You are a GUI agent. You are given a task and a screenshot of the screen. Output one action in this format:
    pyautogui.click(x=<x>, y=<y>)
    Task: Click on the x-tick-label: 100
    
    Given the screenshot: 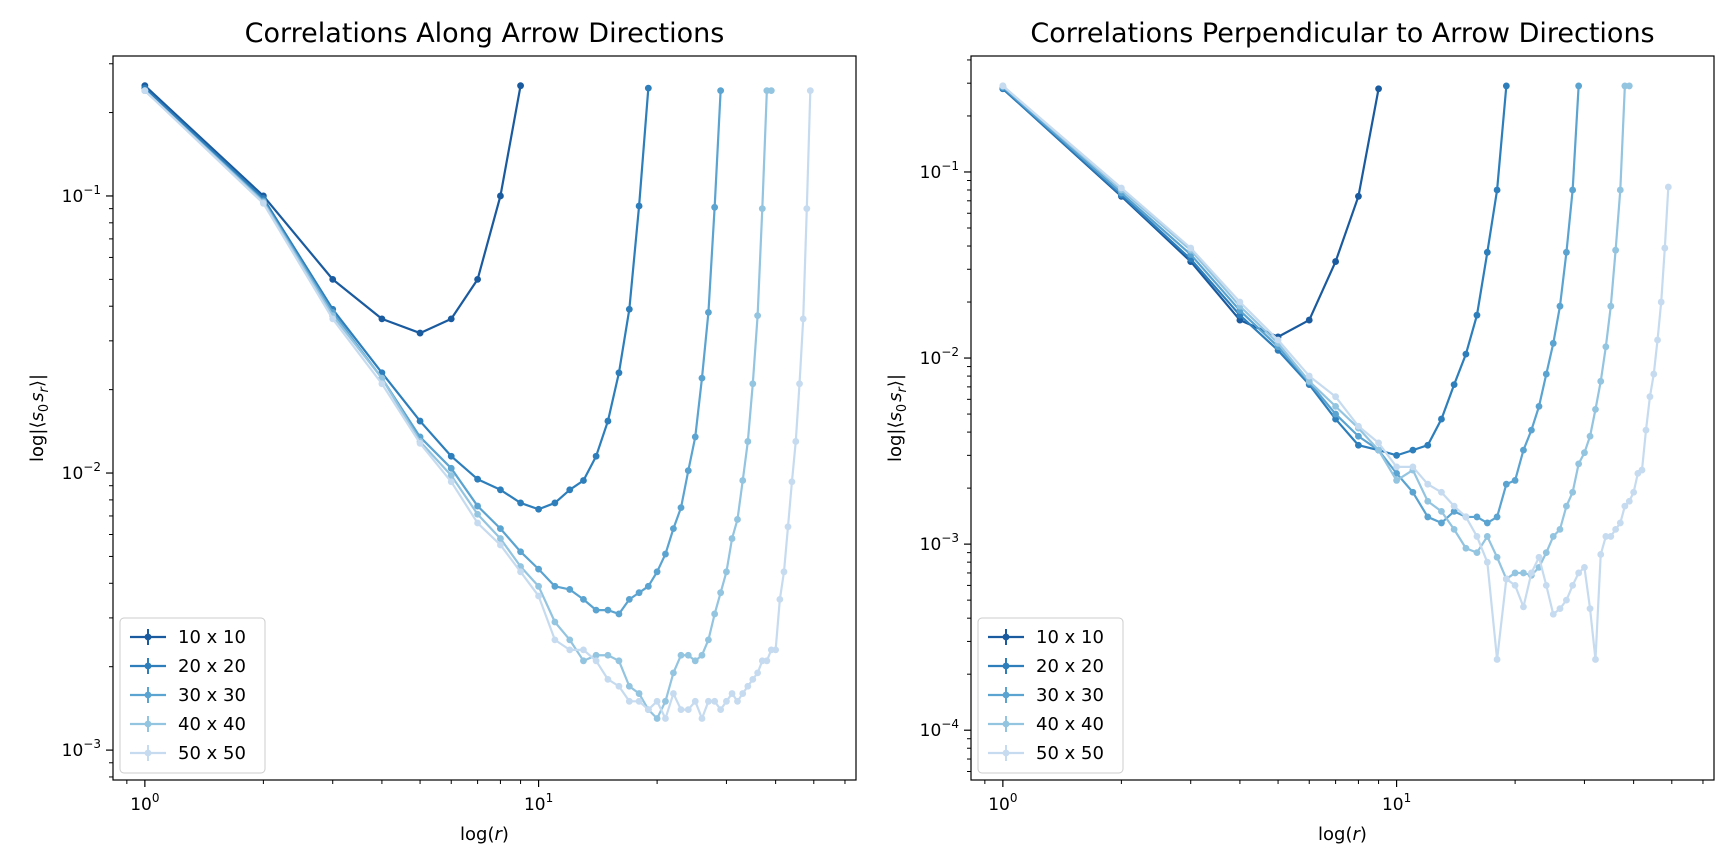 What is the action you would take?
    pyautogui.click(x=1002, y=803)
    